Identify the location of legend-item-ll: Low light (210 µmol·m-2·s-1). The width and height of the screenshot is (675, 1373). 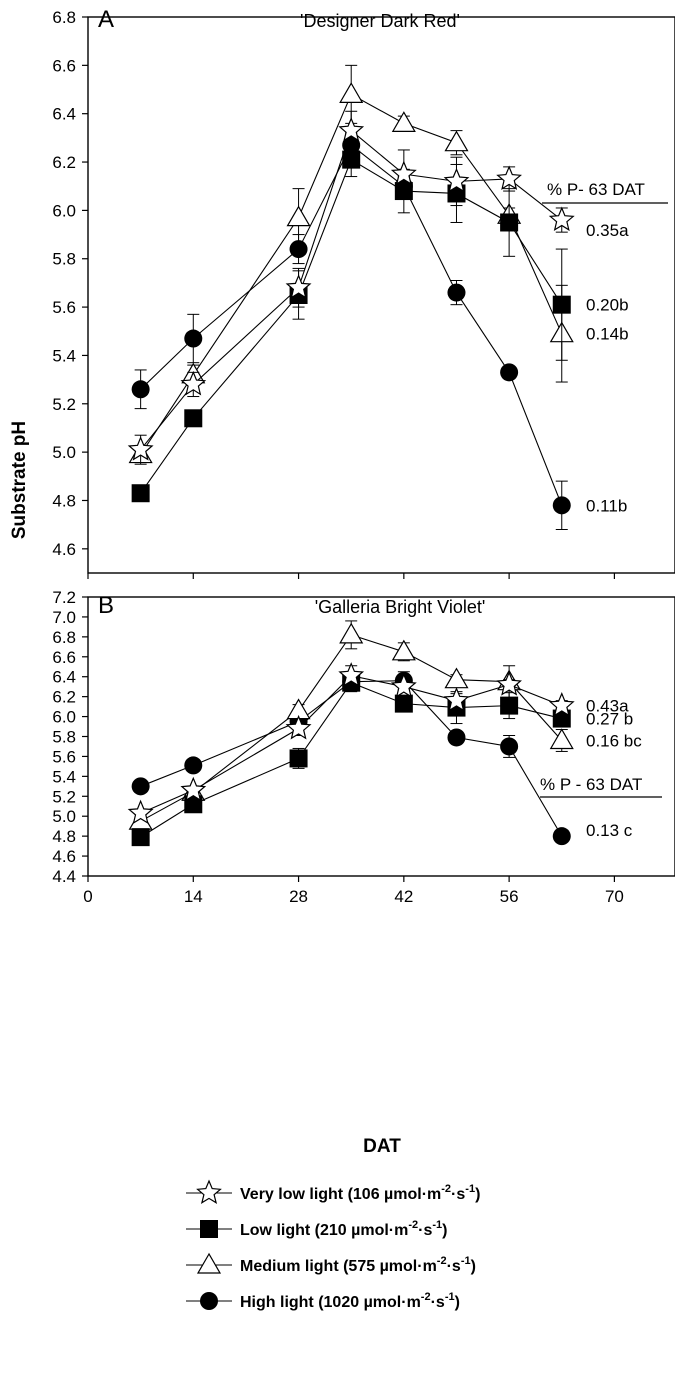
(316, 1229).